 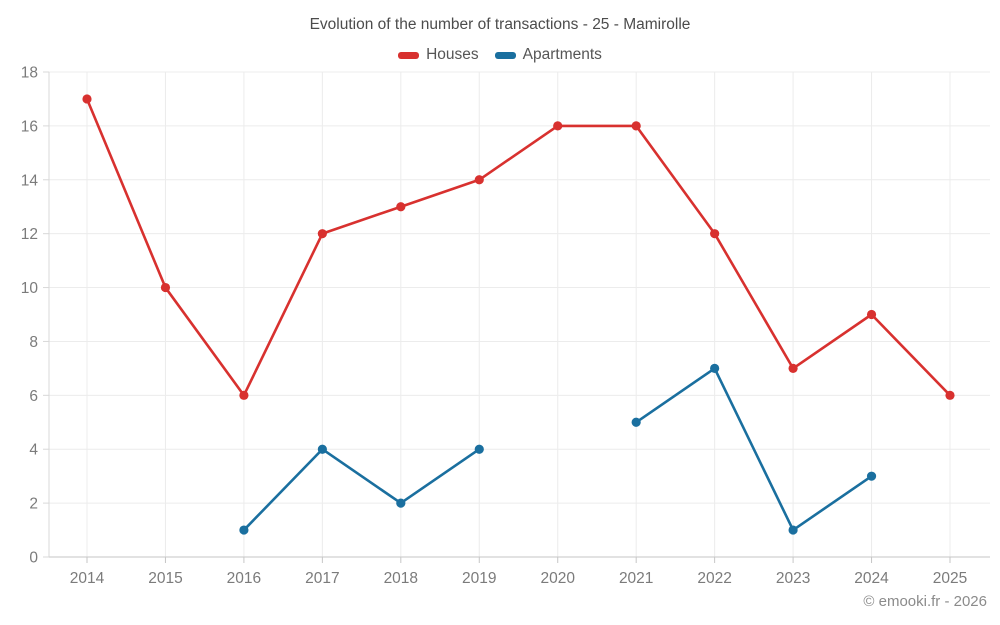 I want to click on y-axis-label: 18, so click(x=29, y=73).